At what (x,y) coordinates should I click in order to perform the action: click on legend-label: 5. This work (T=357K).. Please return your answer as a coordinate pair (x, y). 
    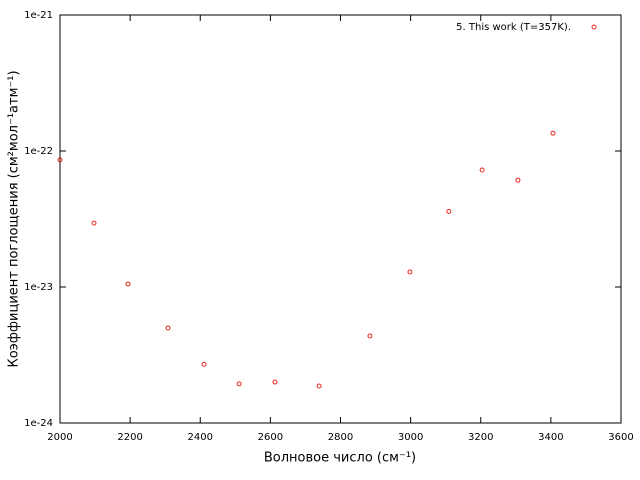
    Looking at the image, I should click on (513, 27).